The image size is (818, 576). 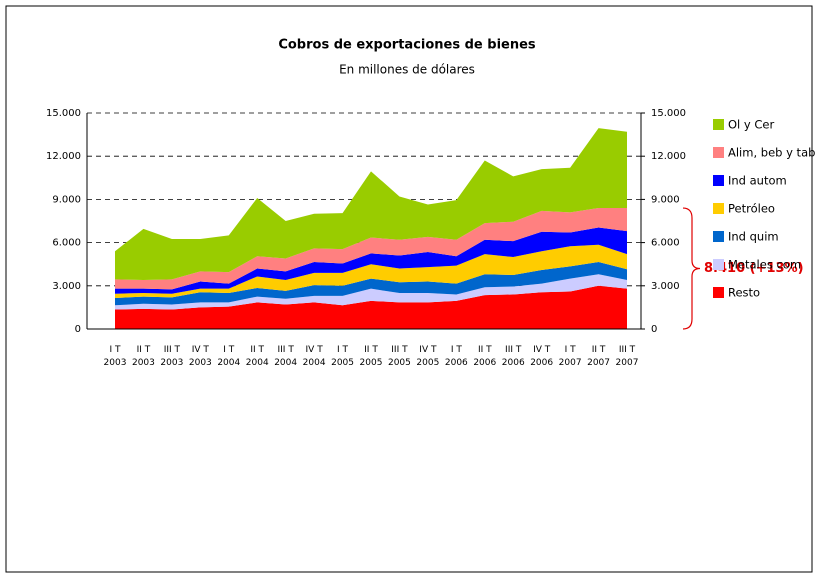 I want to click on x-tick-label: III T 2006, so click(x=513, y=356).